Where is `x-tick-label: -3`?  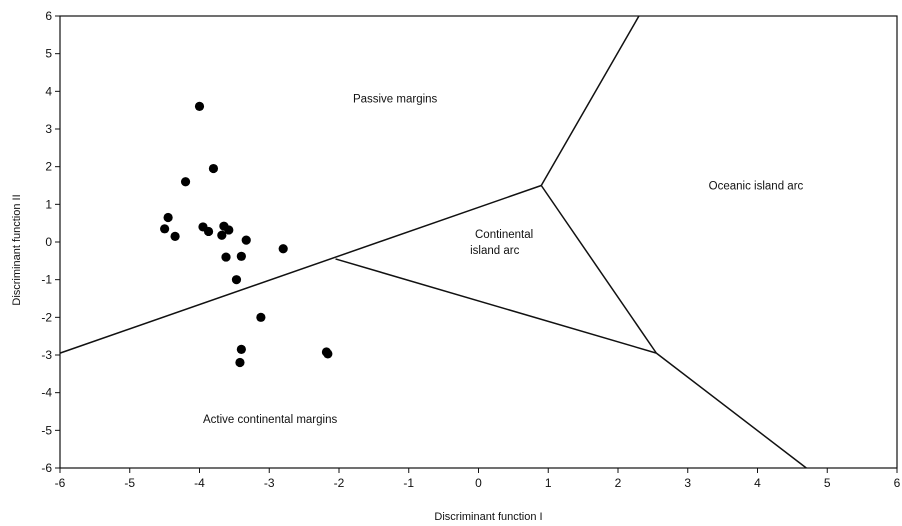
x-tick-label: -3 is located at coordinates (269, 483).